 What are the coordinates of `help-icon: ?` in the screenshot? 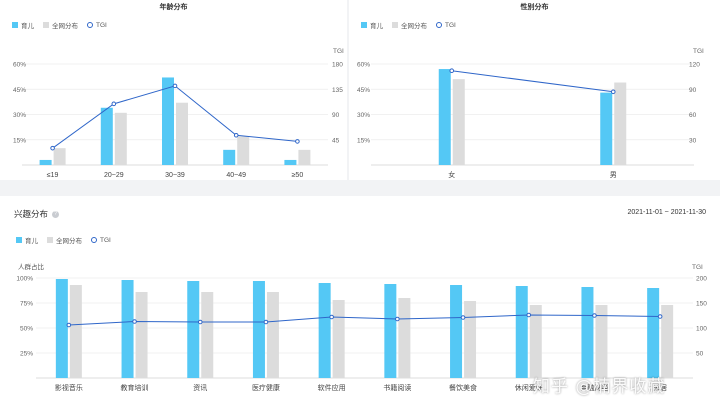 It's located at (56, 214).